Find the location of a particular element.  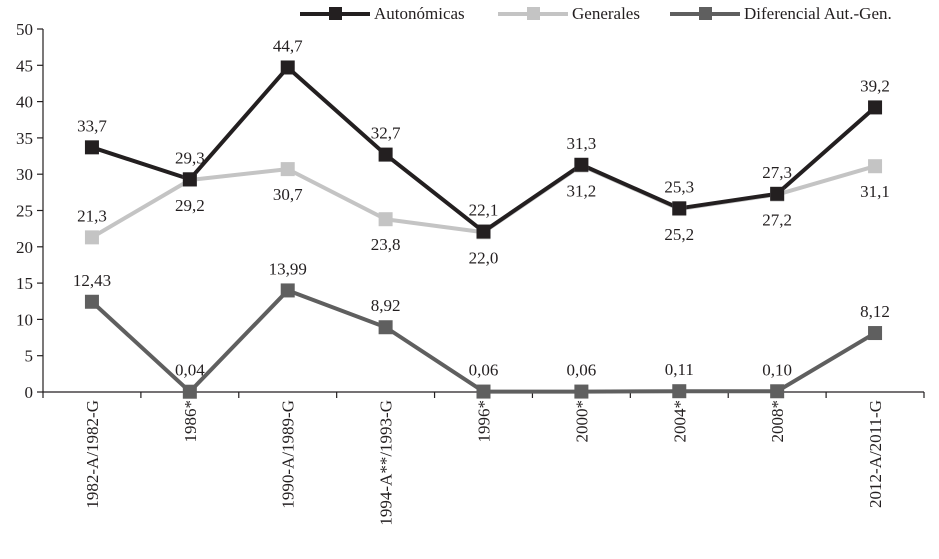

x-tick-label: 1990-A/1989-G is located at coordinates (288, 454).